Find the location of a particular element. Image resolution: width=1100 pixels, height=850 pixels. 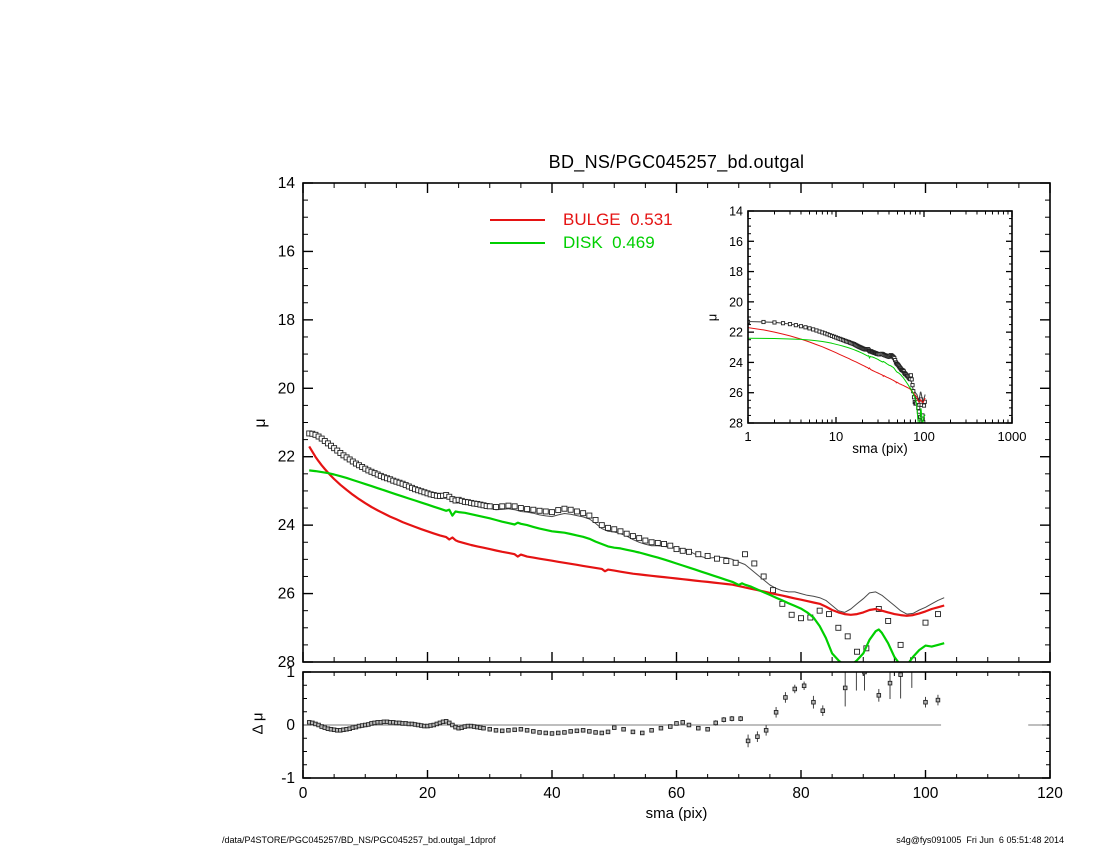

residual-plot-frame is located at coordinates (676, 725).